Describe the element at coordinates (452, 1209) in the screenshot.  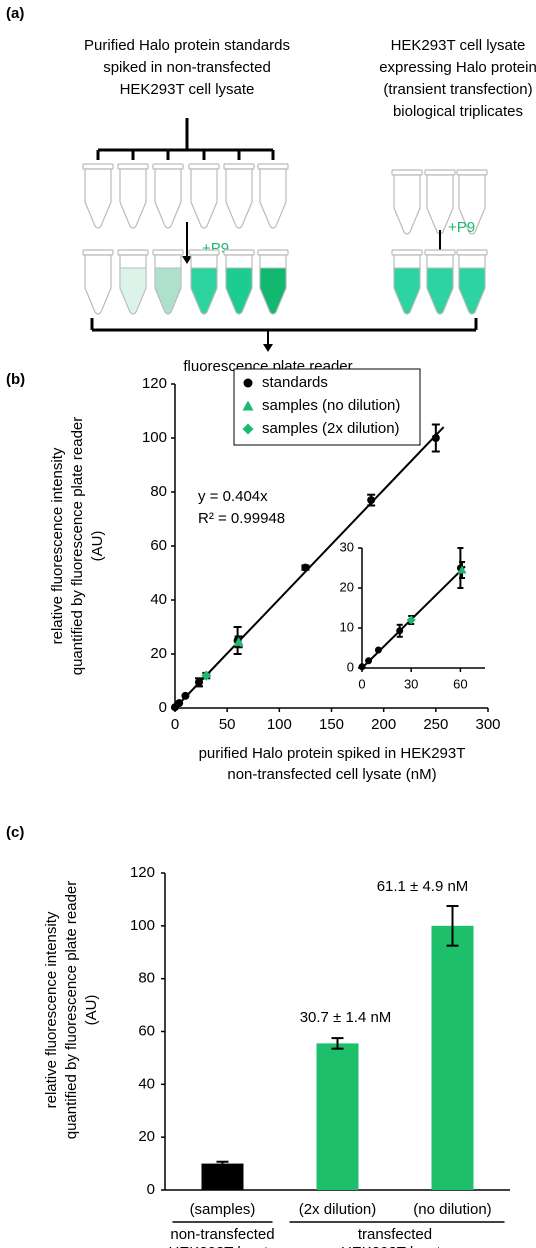
I see `x-tick-label: (no dilution)` at that location.